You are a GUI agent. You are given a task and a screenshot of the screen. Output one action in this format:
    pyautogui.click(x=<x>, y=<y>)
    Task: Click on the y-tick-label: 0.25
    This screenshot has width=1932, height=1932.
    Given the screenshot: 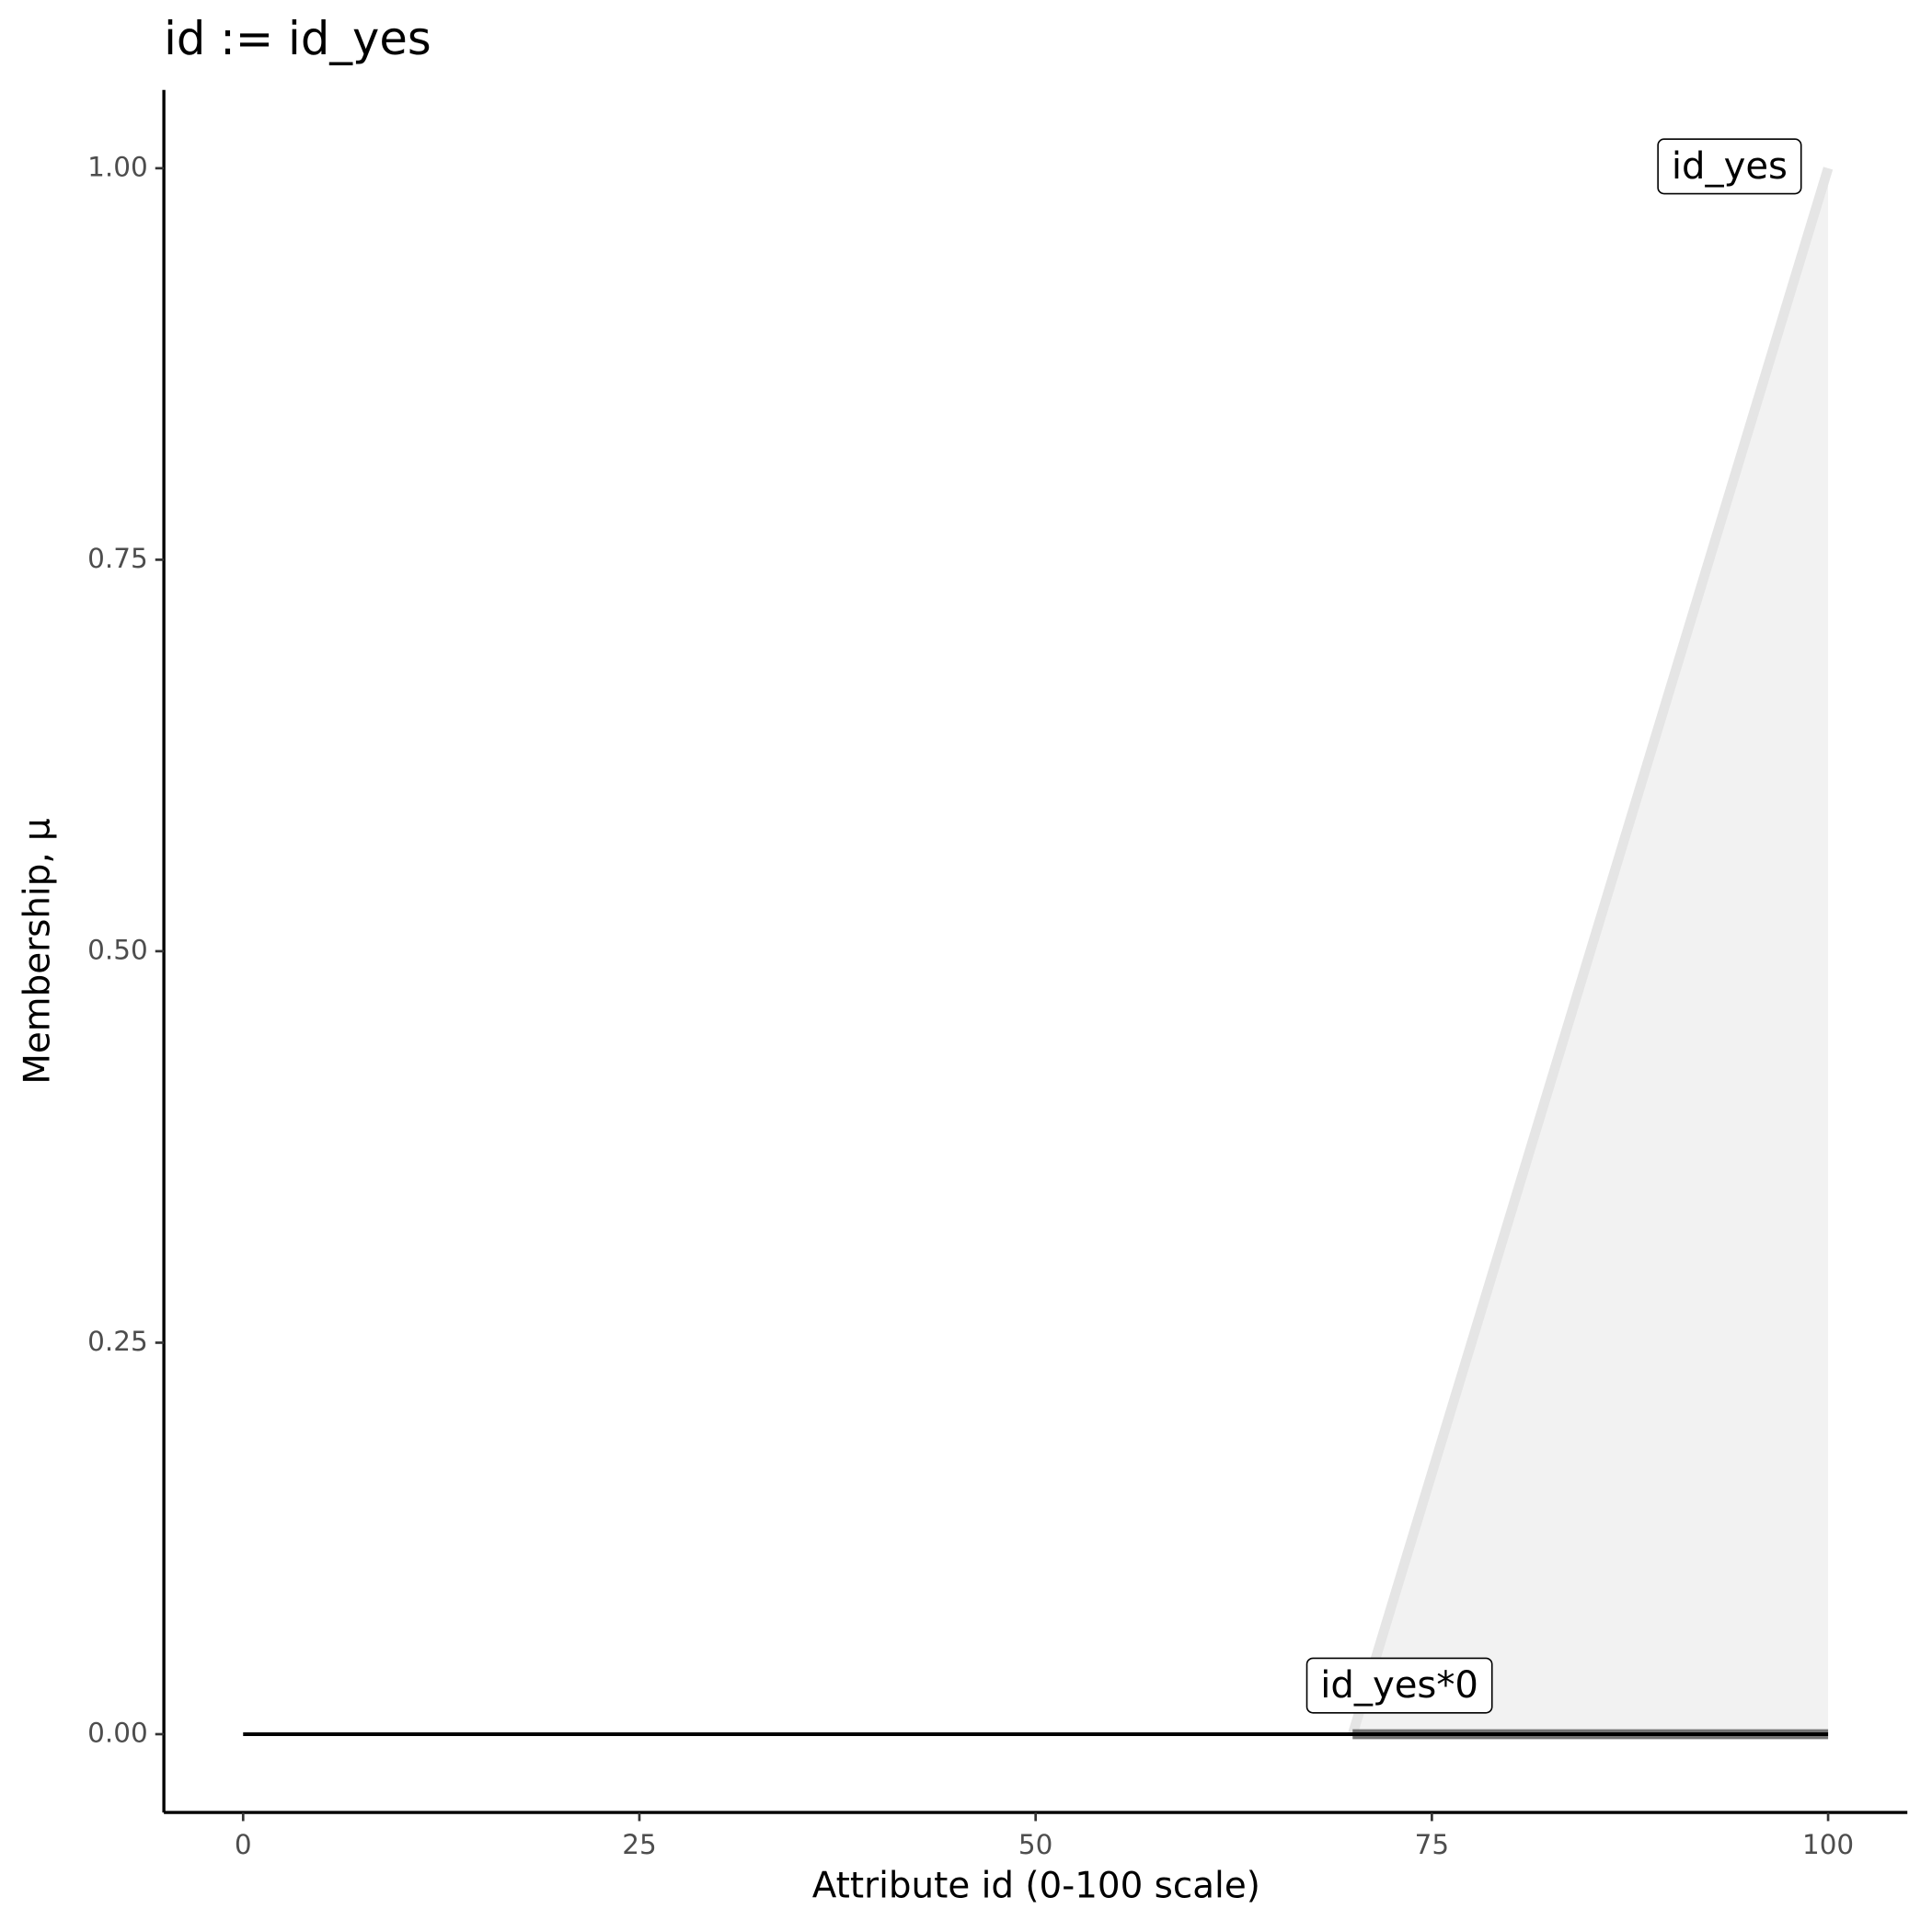 What is the action you would take?
    pyautogui.click(x=117, y=1341)
    